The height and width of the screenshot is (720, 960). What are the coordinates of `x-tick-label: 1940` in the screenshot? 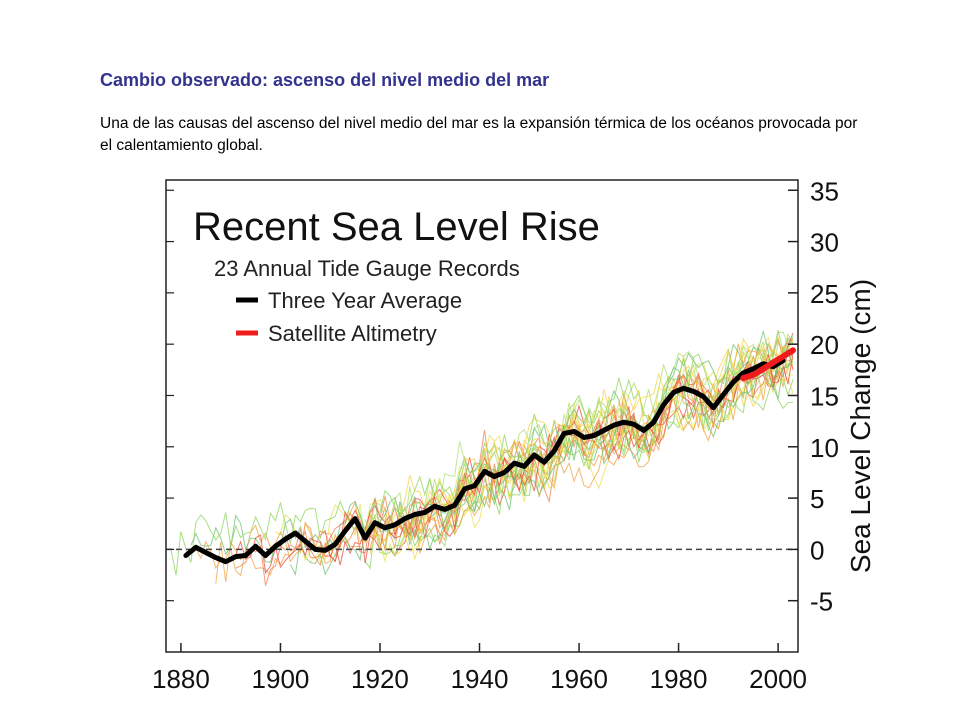 It's located at (480, 679).